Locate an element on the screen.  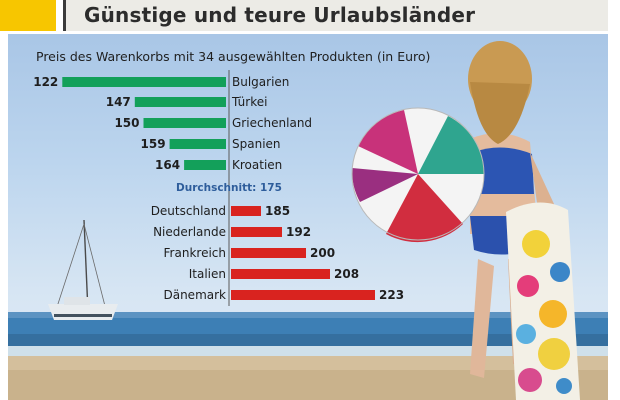
category-label-deutschland: Deutschland is located at coordinates (188, 211).